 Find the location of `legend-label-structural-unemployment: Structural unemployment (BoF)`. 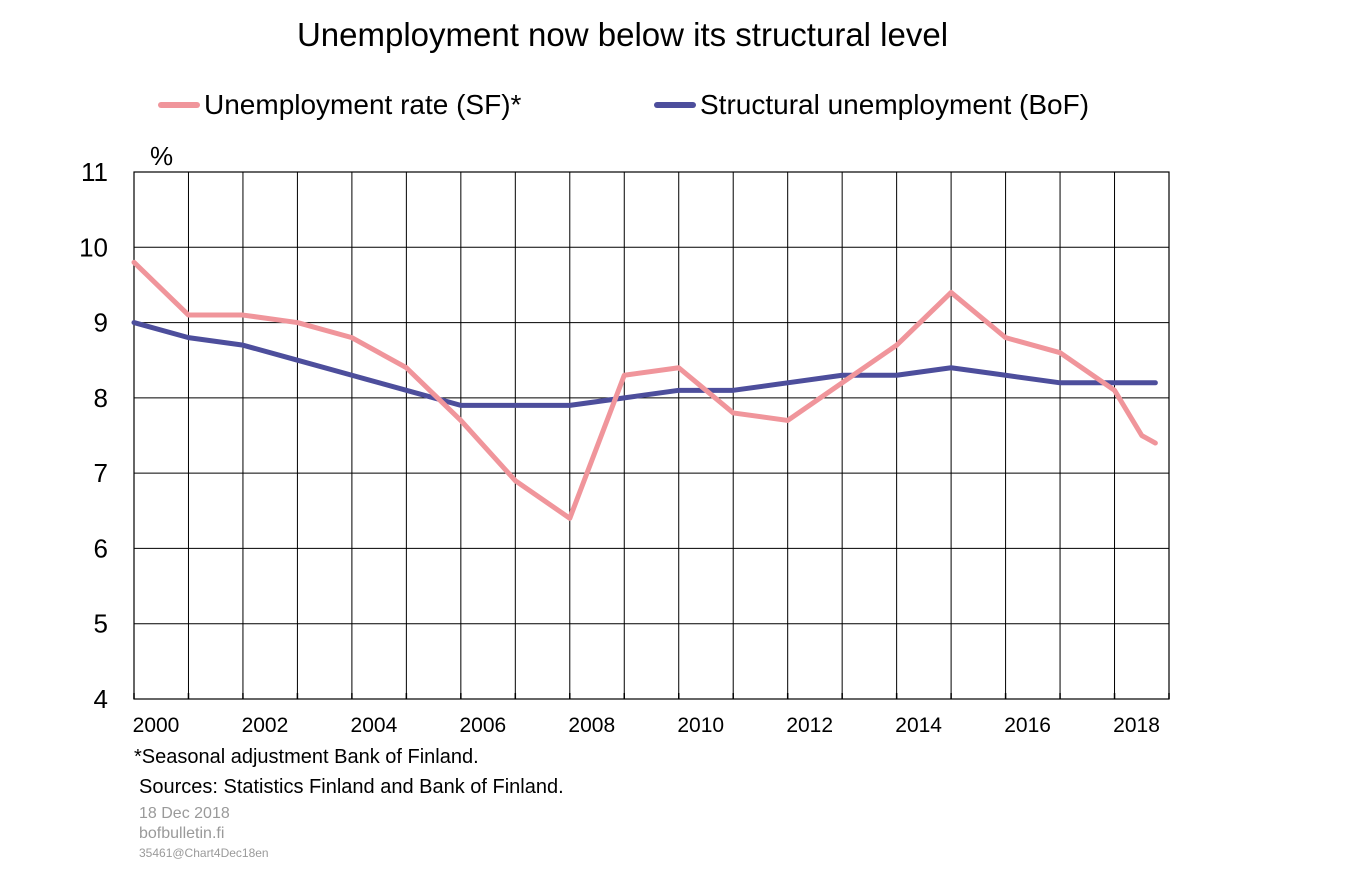

legend-label-structural-unemployment: Structural unemployment (BoF) is located at coordinates (895, 104).